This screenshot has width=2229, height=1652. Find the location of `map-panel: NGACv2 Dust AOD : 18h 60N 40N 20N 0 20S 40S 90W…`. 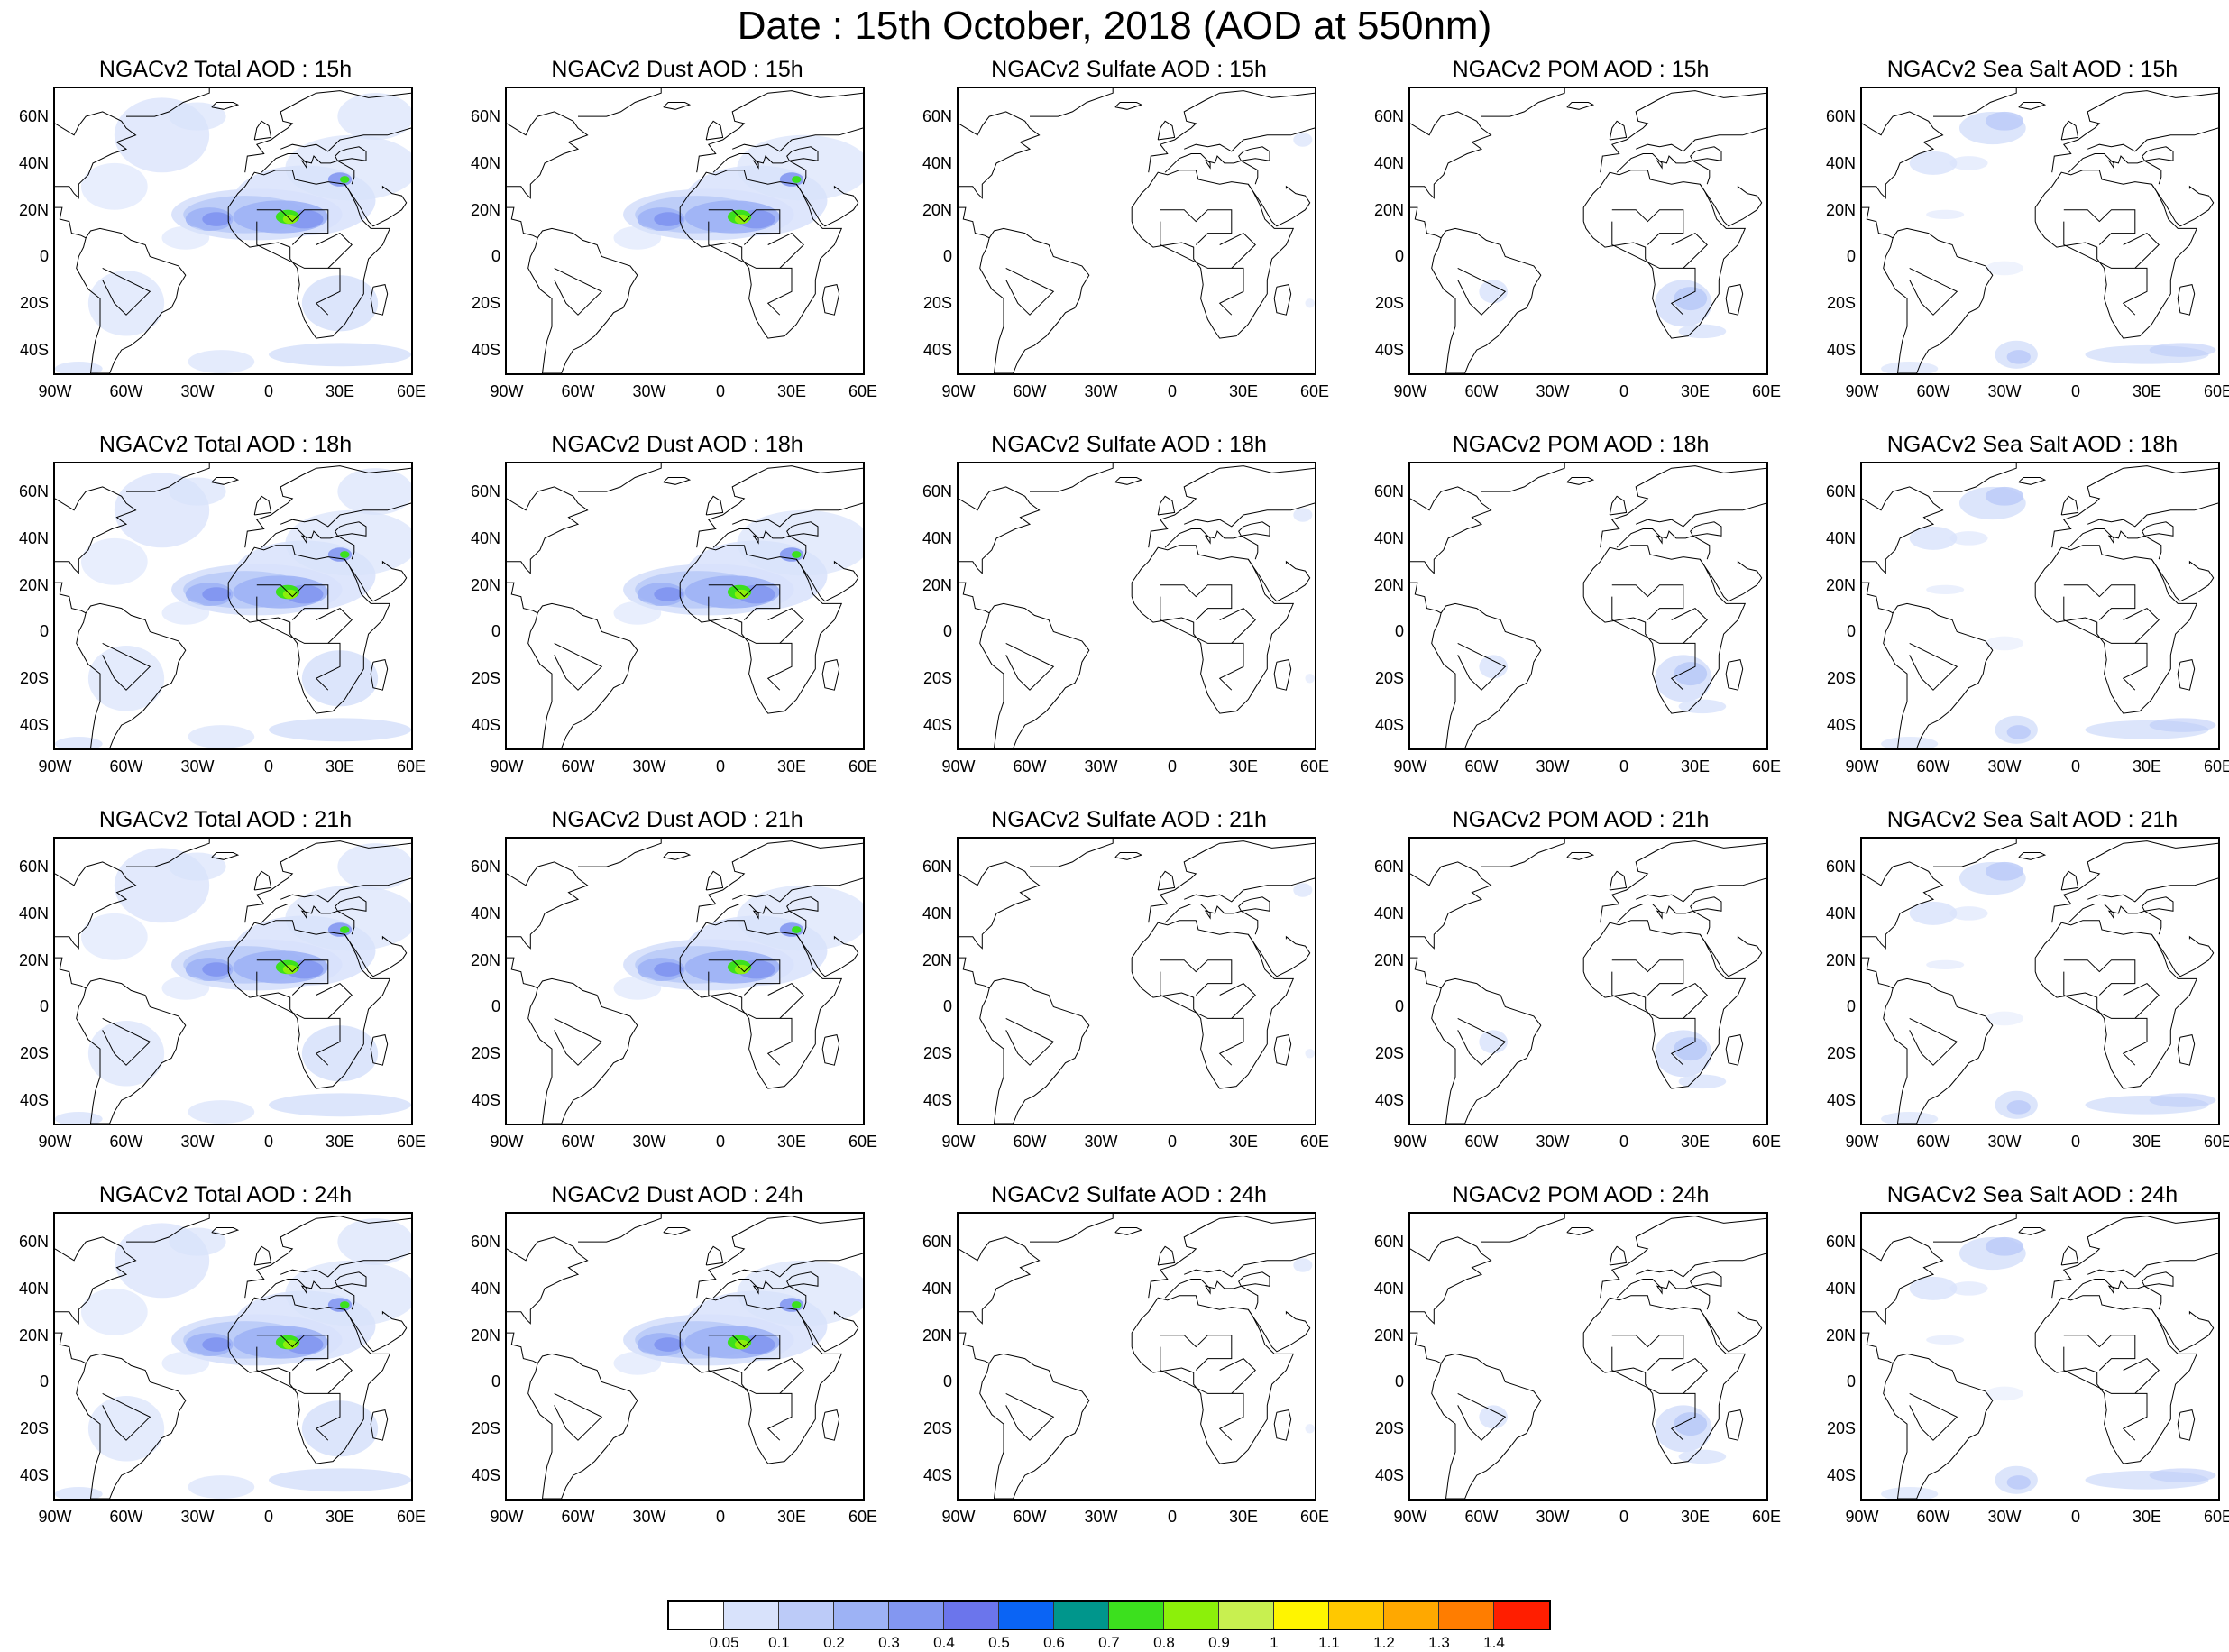

map-panel: NGACv2 Dust AOD : 18h 60N 40N 20N 0 20S 40S 90W… is located at coordinates (677, 621).